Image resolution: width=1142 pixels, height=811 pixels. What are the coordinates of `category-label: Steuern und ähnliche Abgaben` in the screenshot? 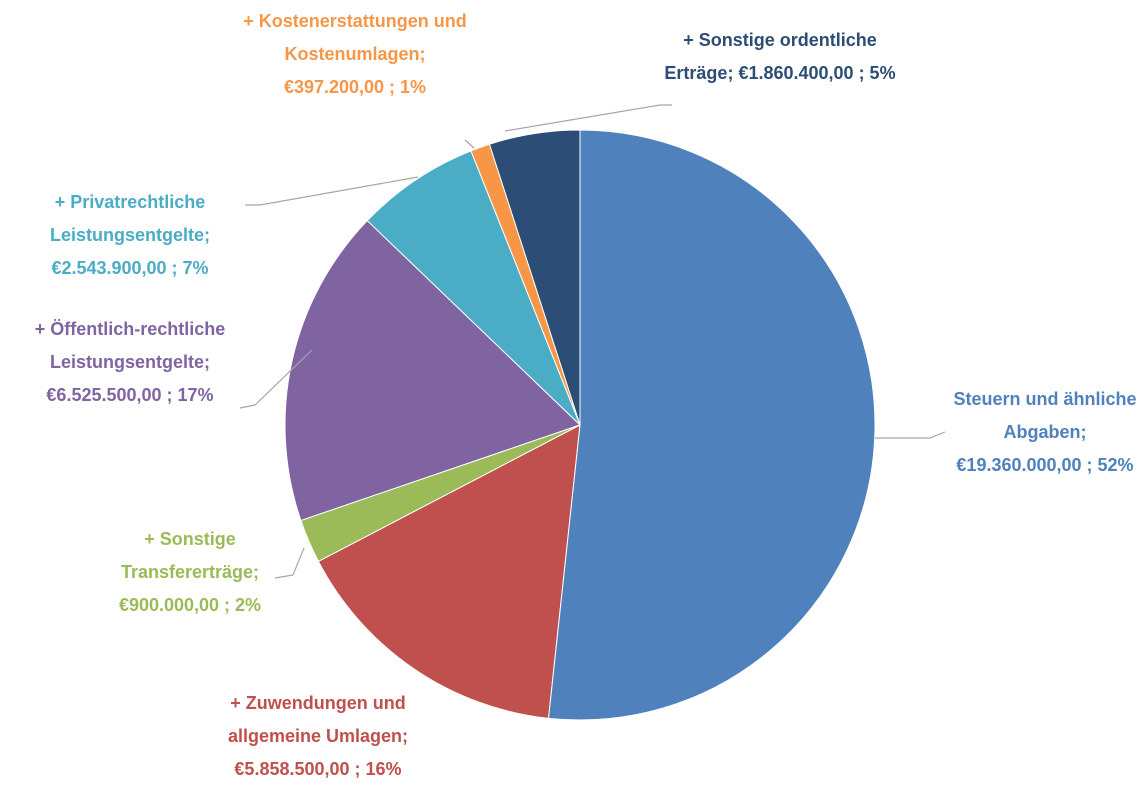 It's located at (1045, 415).